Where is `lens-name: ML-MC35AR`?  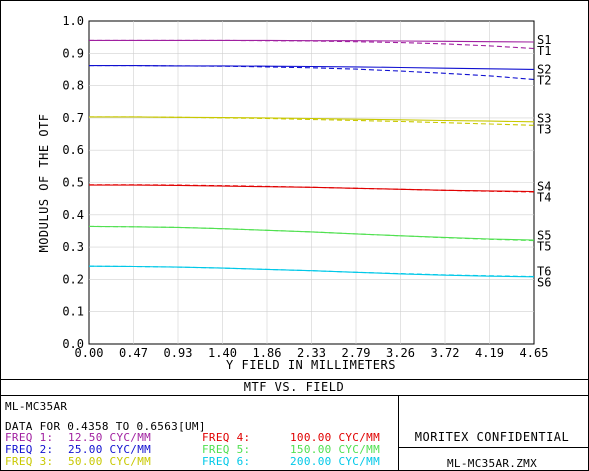
lens-name: ML-MC35AR is located at coordinates (36, 406).